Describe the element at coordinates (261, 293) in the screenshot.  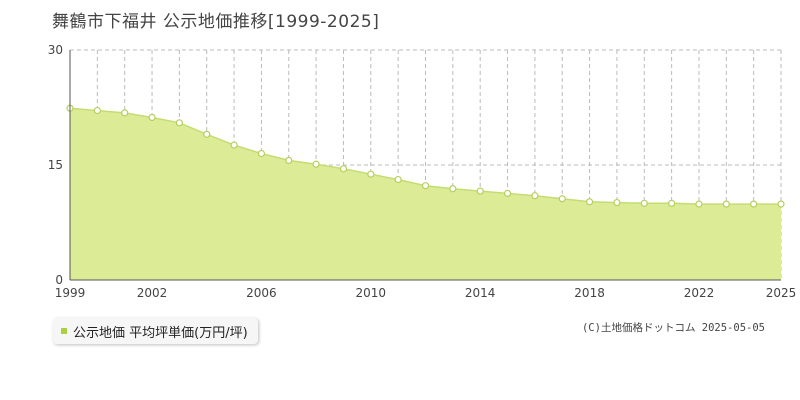
I see `x-tick-label: 2006` at that location.